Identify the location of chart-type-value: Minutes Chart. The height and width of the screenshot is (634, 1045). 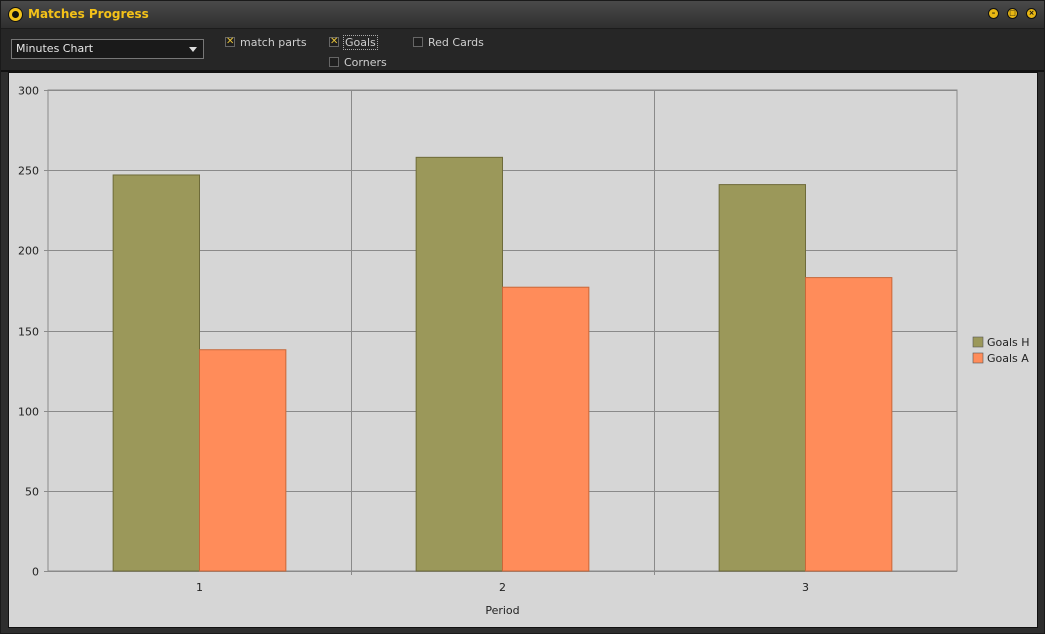
(55, 48).